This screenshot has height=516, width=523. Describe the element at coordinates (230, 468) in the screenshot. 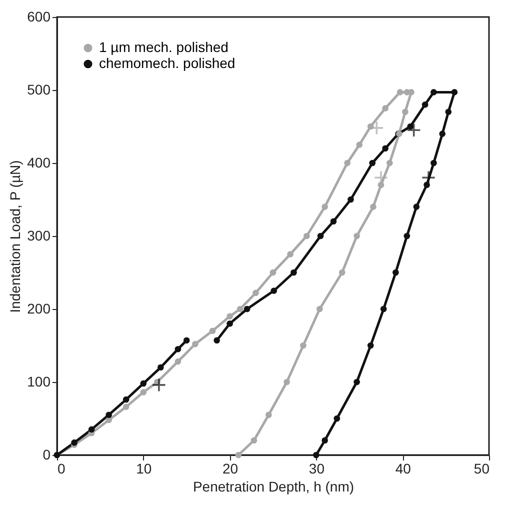

I see `x-tick-label: 20` at that location.